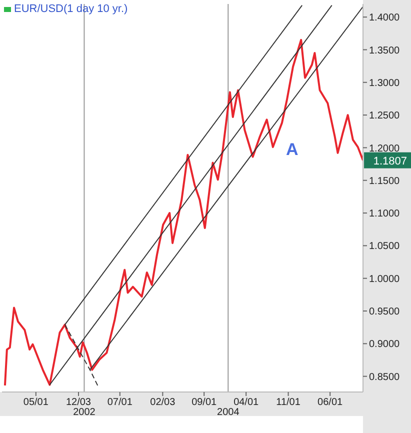 The height and width of the screenshot is (433, 411). What do you see at coordinates (390, 161) in the screenshot?
I see `annotation: 1.1807` at bounding box center [390, 161].